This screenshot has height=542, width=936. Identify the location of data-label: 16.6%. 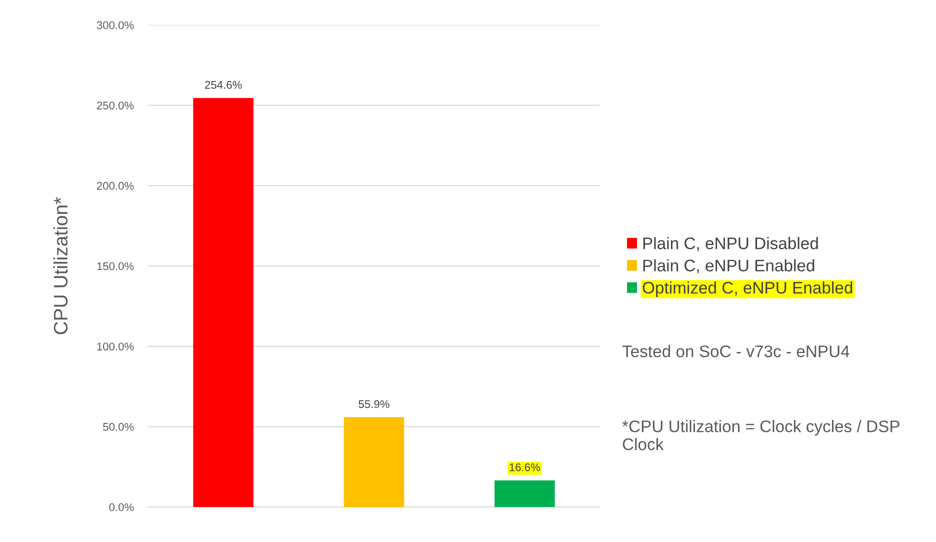
(525, 467).